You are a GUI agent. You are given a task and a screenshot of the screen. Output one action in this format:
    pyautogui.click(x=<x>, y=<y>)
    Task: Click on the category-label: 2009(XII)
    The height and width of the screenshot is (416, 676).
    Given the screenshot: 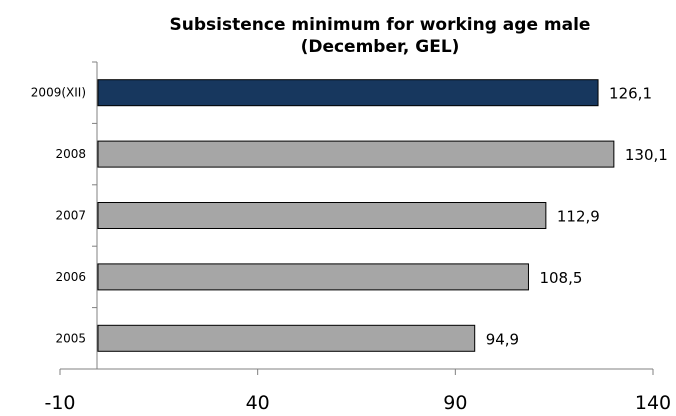 What is the action you would take?
    pyautogui.click(x=58, y=93)
    